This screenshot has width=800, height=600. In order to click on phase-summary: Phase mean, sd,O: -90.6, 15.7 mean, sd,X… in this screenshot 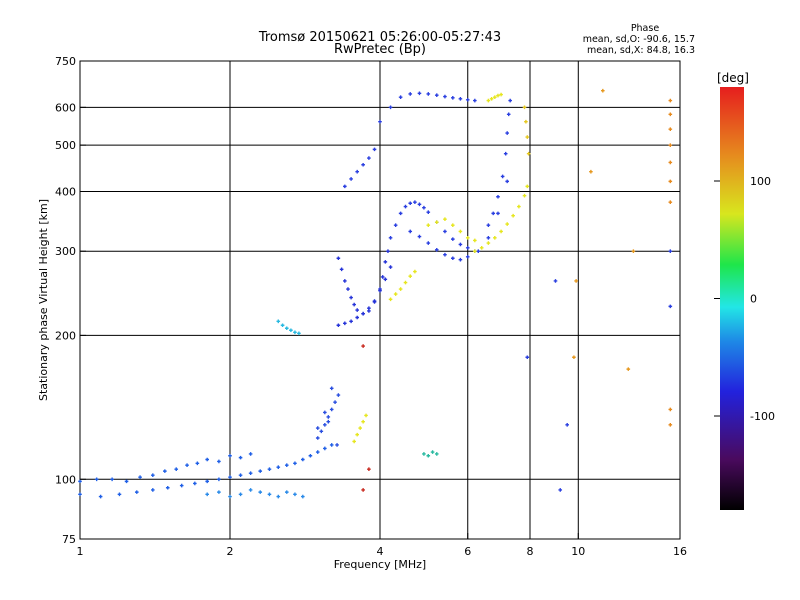, I will do `click(639, 39)`.